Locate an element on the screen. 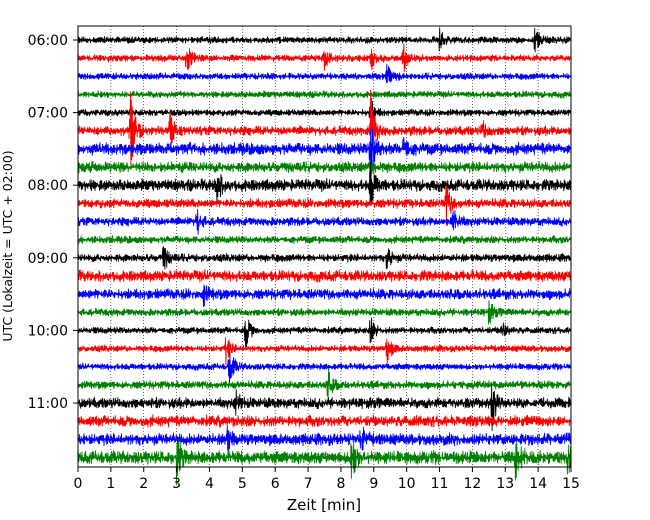 The image size is (650, 520). x-tick-label: 6 is located at coordinates (275, 484).